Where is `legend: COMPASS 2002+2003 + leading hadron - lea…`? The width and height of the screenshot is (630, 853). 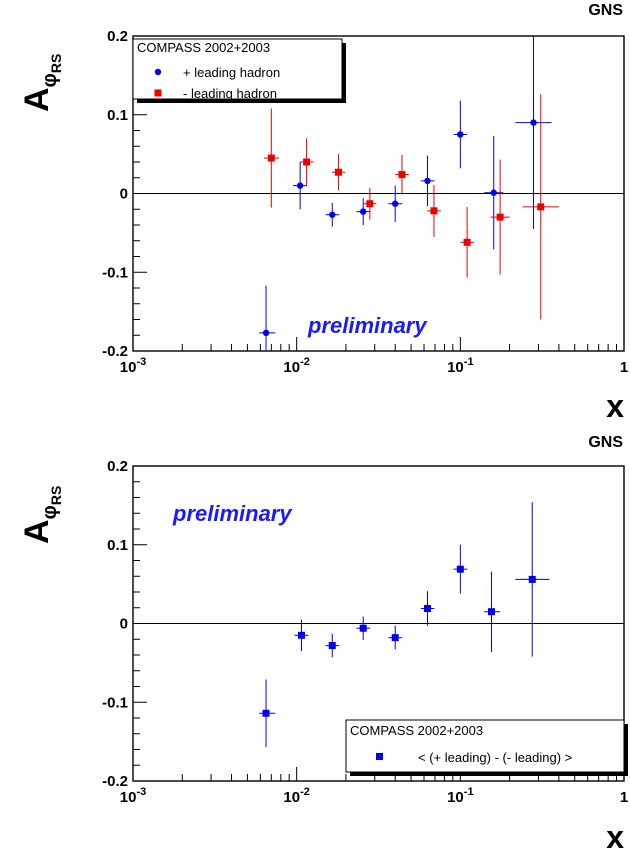
legend: COMPASS 2002+2003 + leading hadron - lea… is located at coordinates (239, 70).